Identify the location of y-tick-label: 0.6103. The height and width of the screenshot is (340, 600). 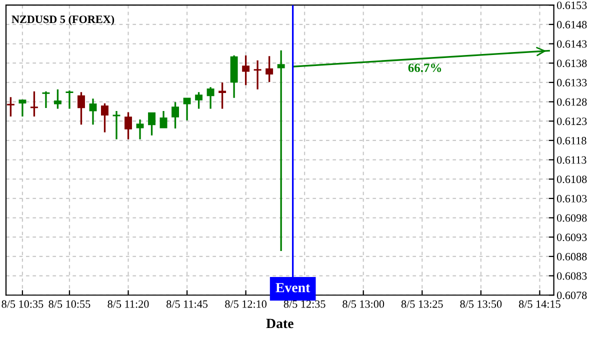
(572, 198).